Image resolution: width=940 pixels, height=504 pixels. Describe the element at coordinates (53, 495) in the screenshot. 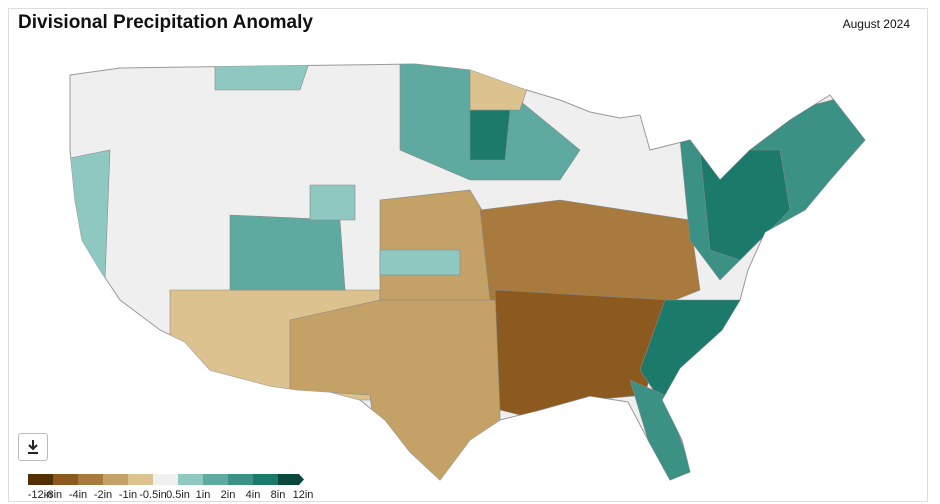

I see `legend-label: -8in` at that location.